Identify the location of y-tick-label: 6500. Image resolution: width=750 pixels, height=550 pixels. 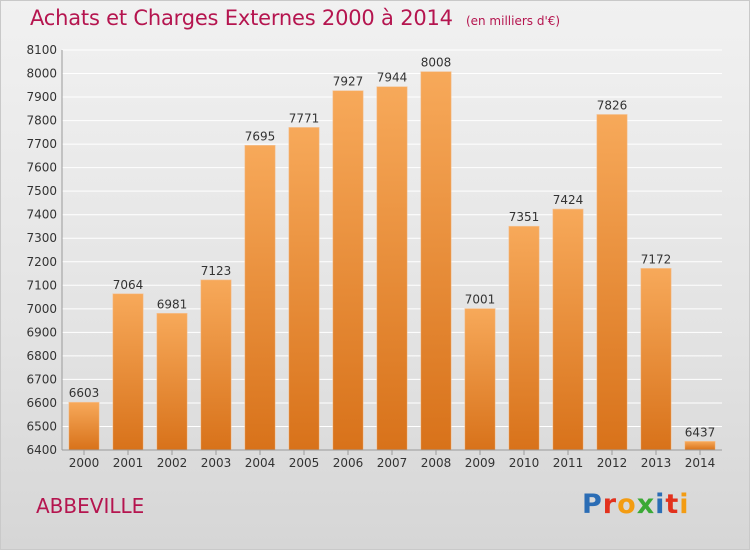
(41, 426).